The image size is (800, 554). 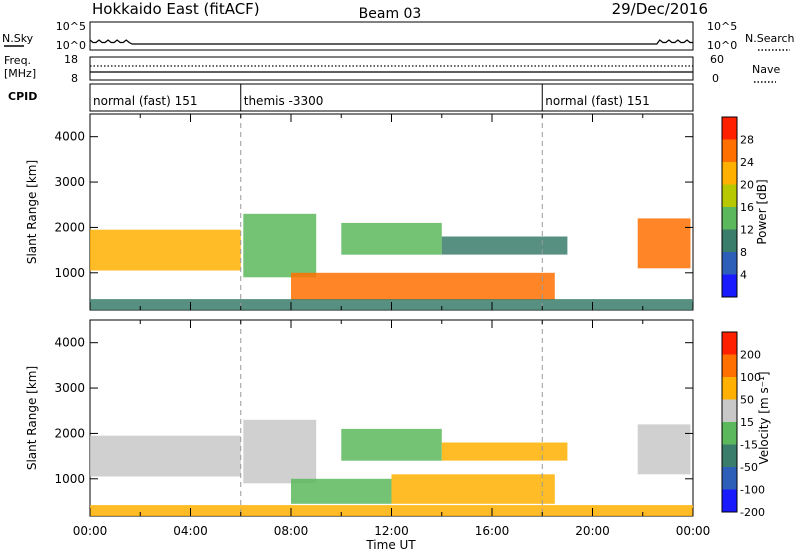 I want to click on cpid-label: CPID, so click(x=22, y=96).